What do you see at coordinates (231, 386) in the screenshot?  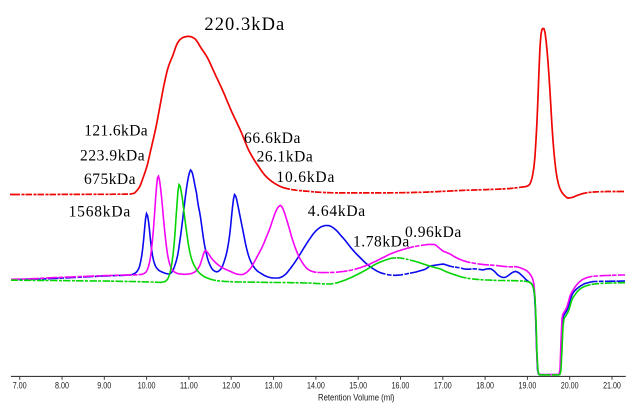 I see `svg-text: 12.00` at bounding box center [231, 386].